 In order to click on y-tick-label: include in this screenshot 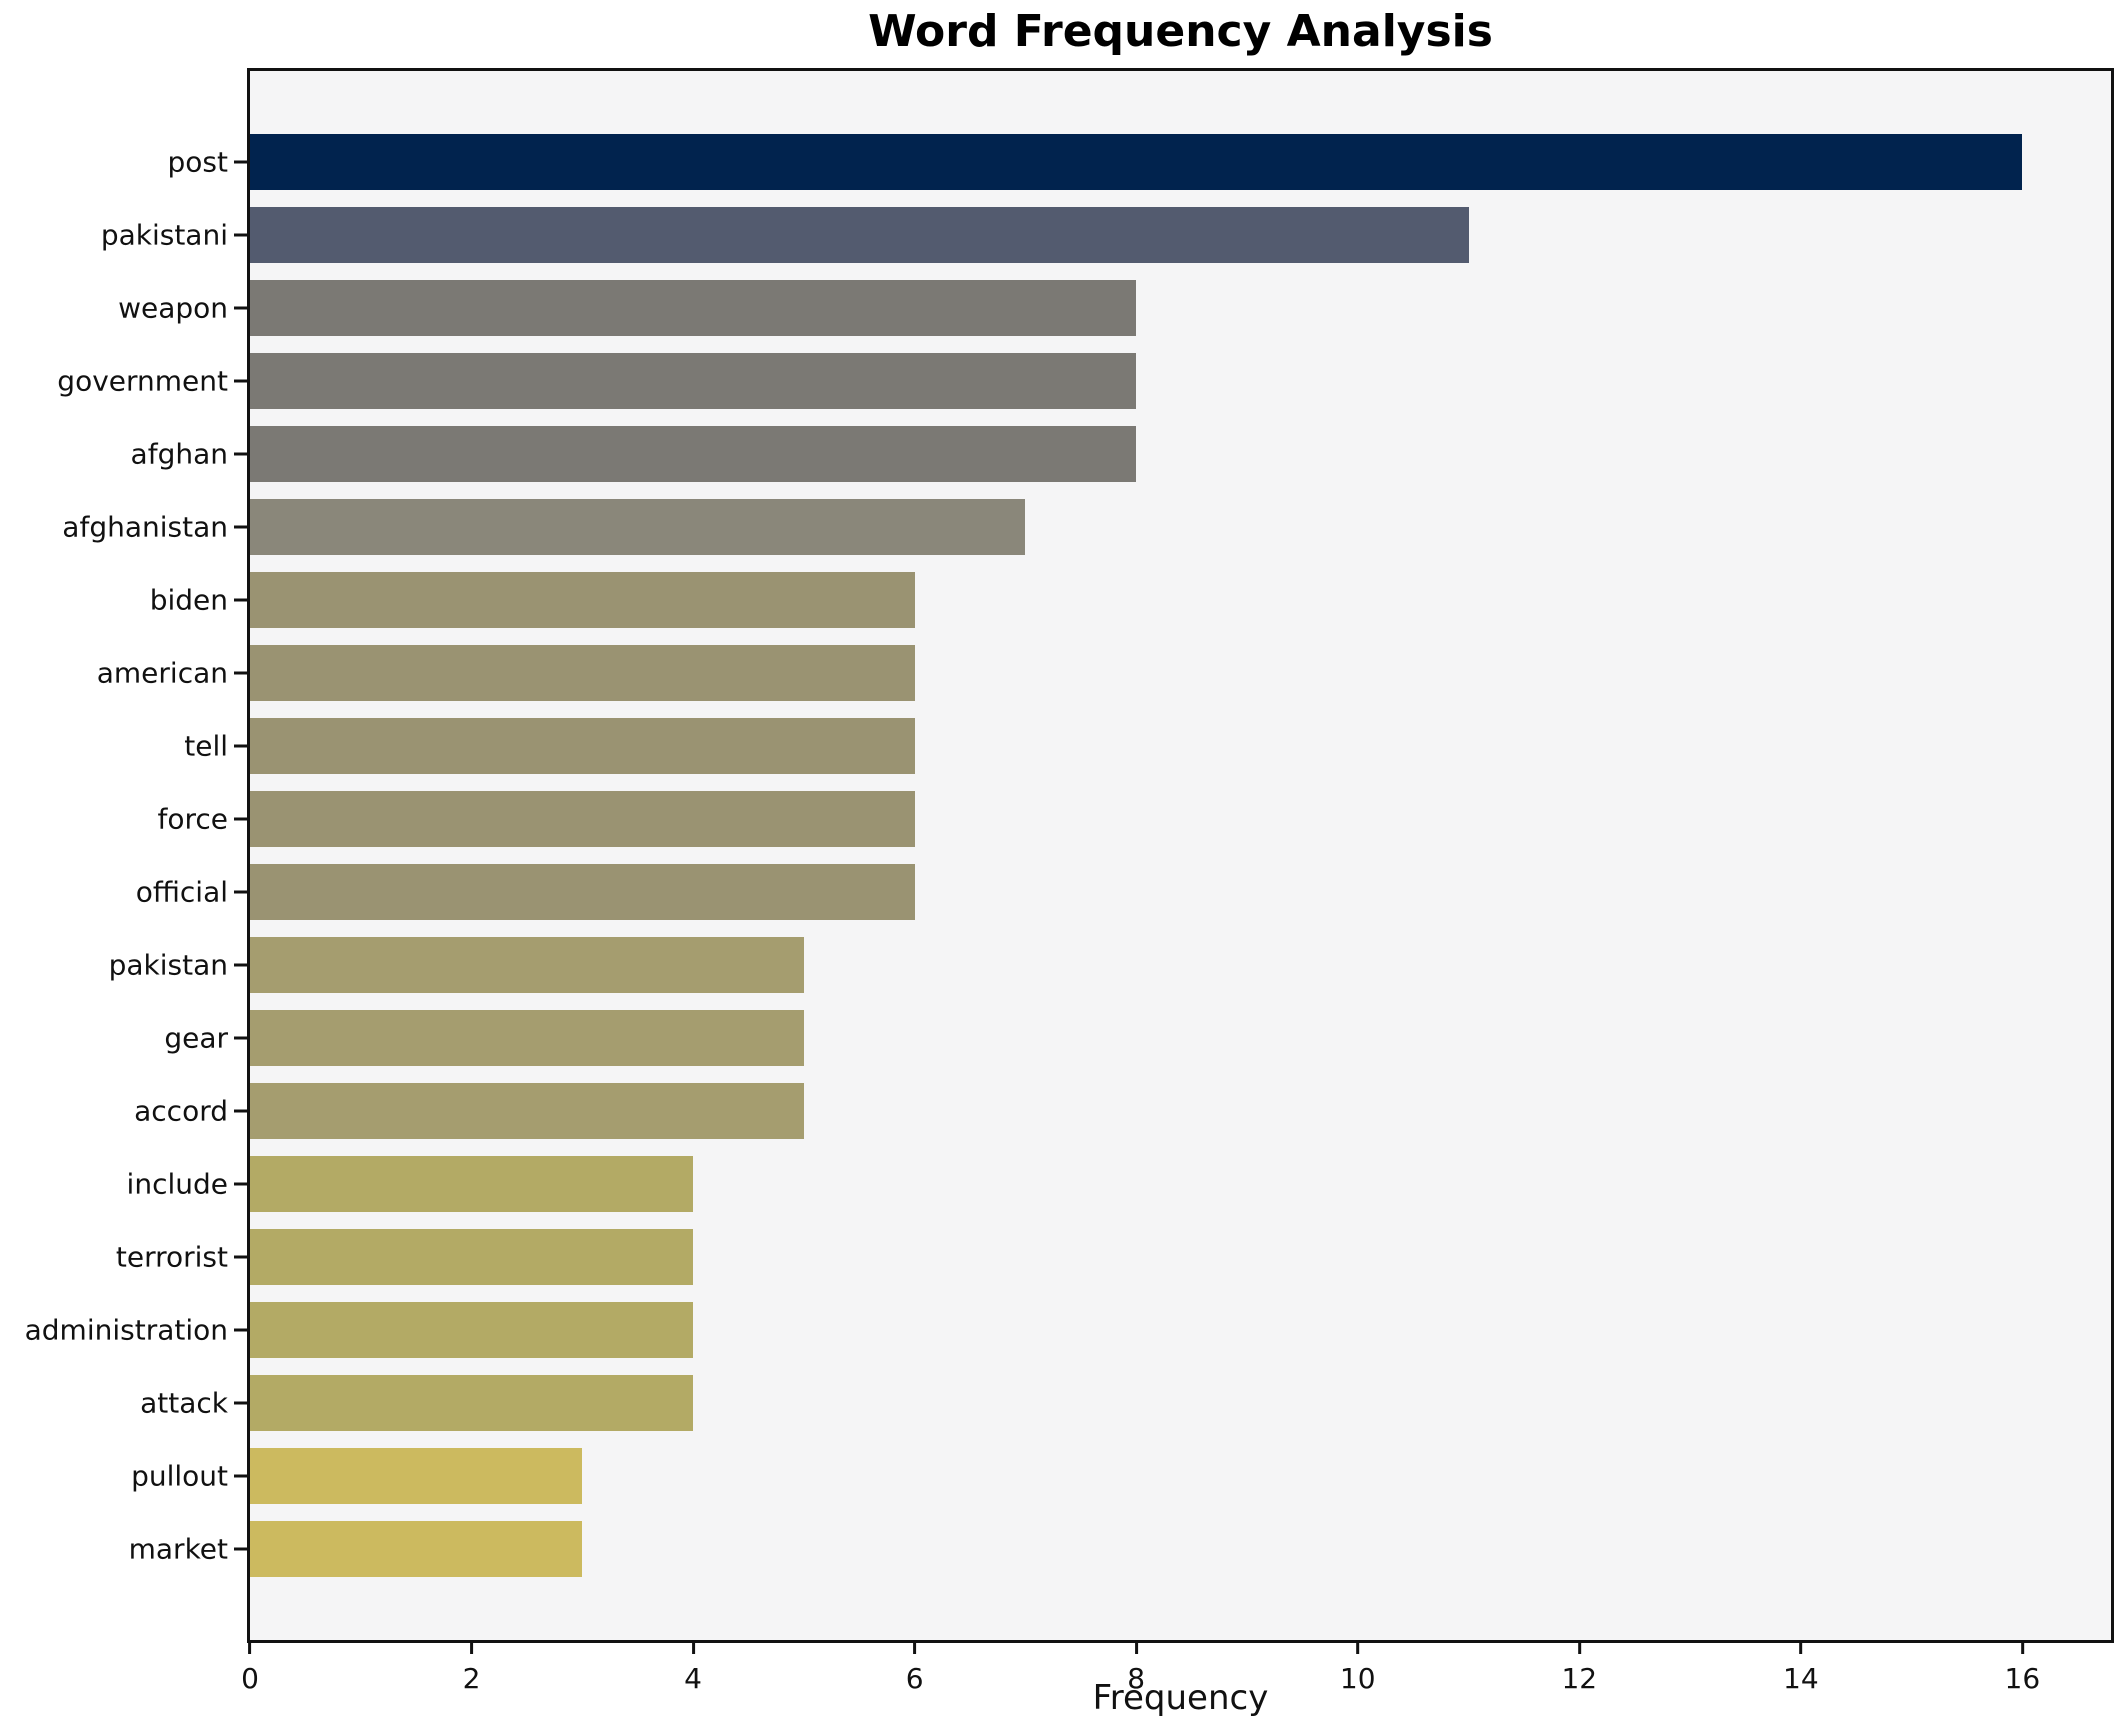, I will do `click(177, 1184)`.